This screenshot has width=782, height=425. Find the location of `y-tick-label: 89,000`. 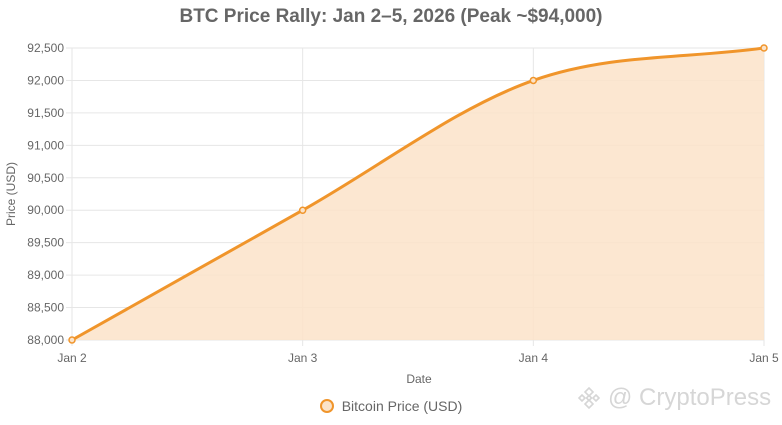

y-tick-label: 89,000 is located at coordinates (45, 275).